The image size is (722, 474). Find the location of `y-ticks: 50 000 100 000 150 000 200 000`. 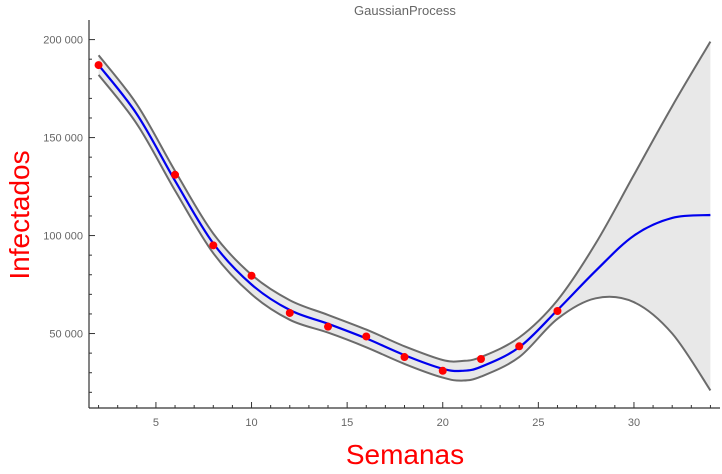

y-ticks: 50 000 100 000 150 000 200 000 is located at coordinates (69, 214).